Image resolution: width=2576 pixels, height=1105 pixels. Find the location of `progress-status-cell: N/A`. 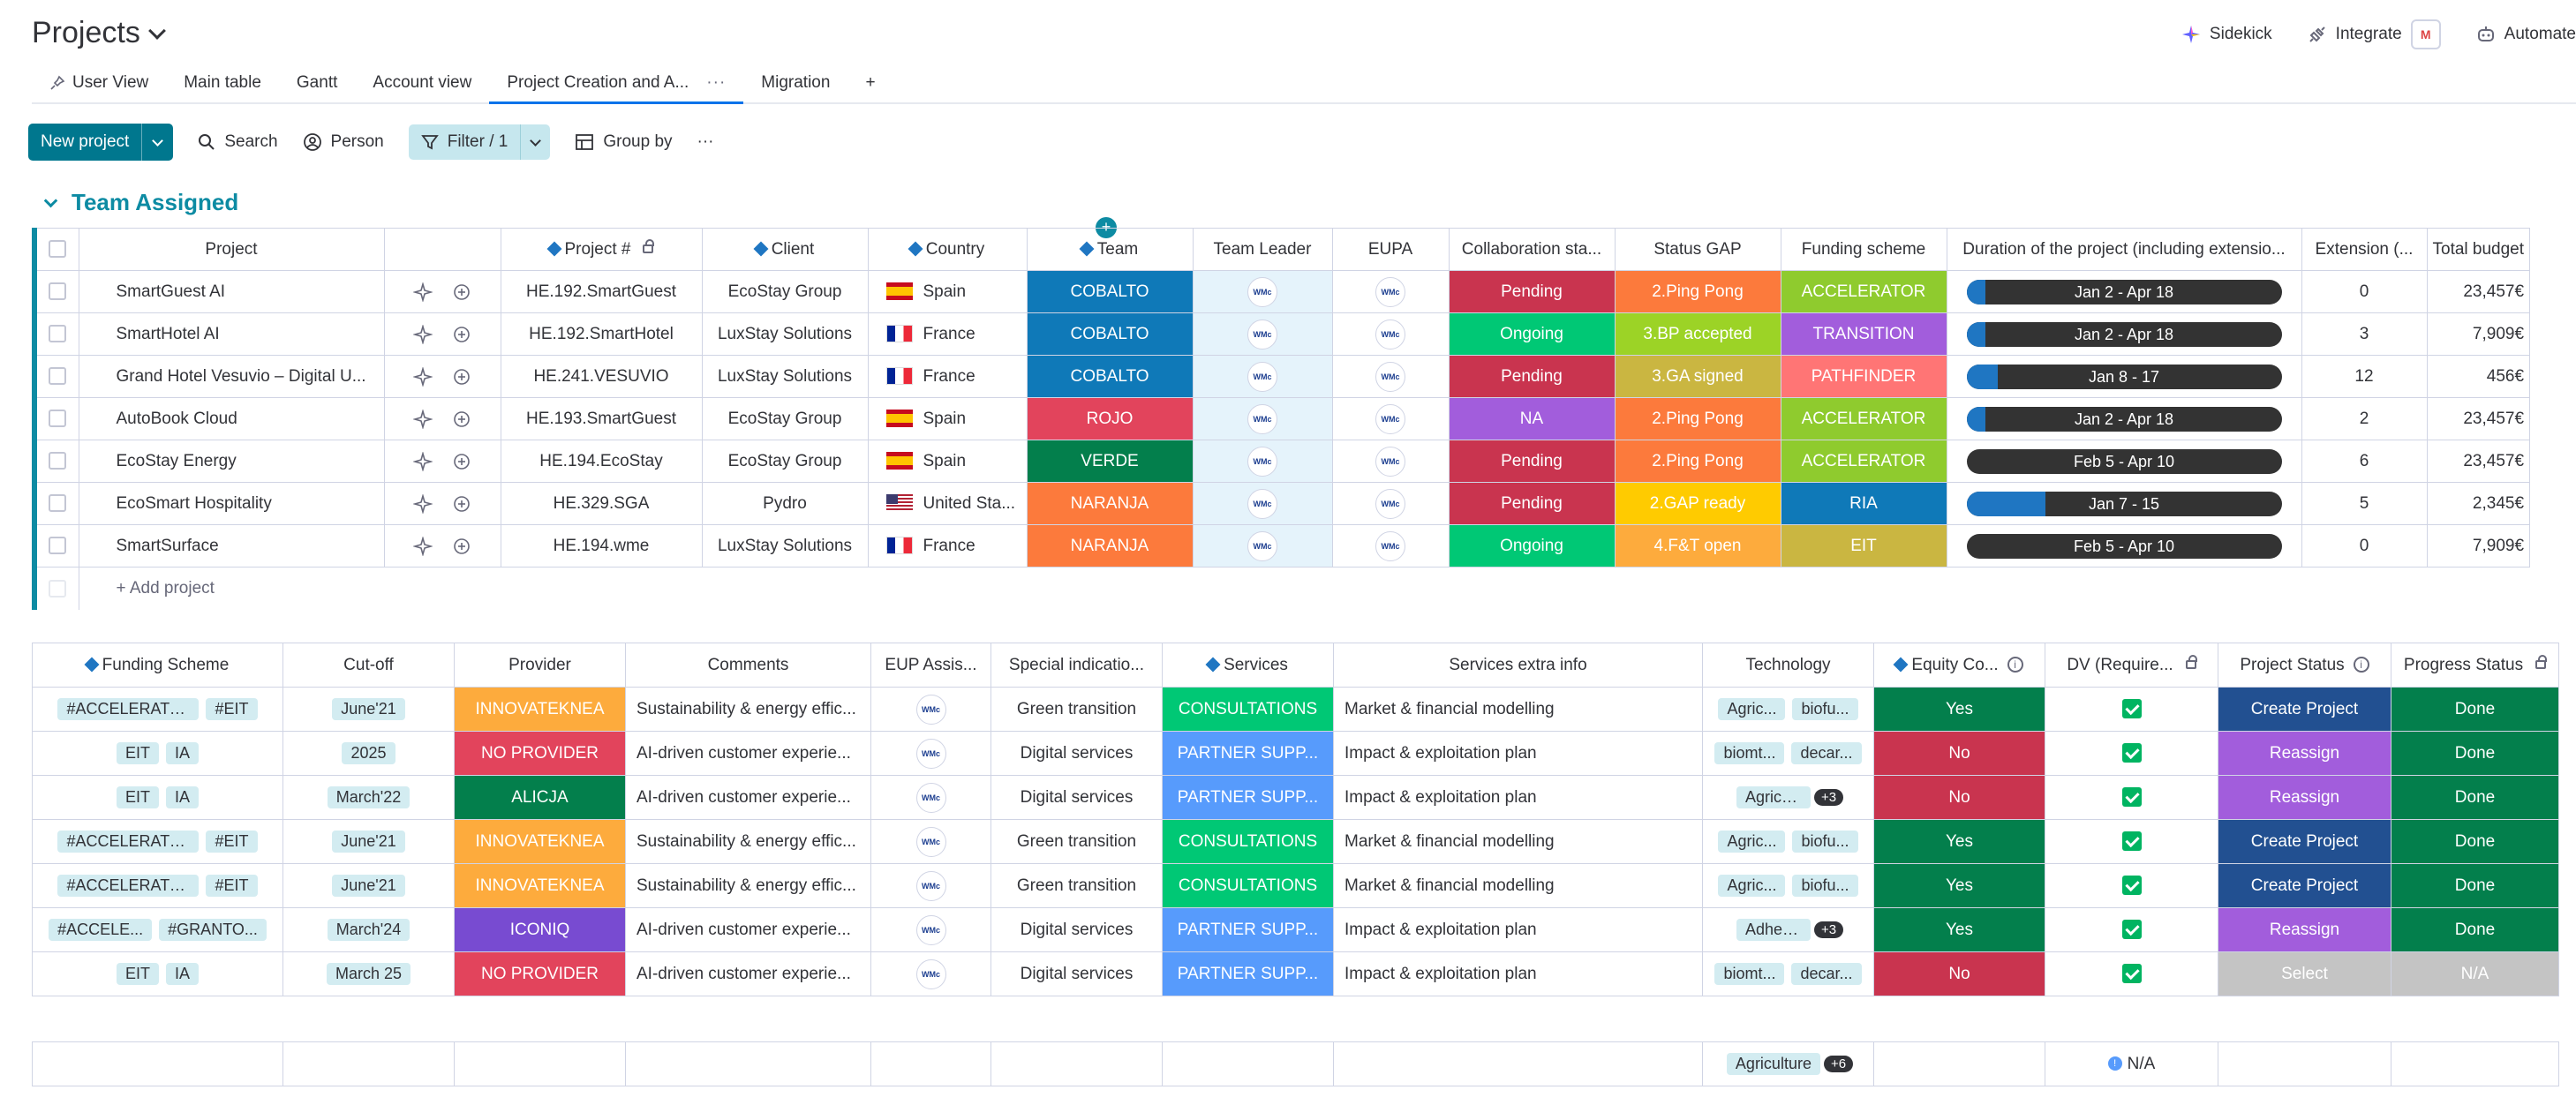

progress-status-cell: N/A is located at coordinates (2475, 974).